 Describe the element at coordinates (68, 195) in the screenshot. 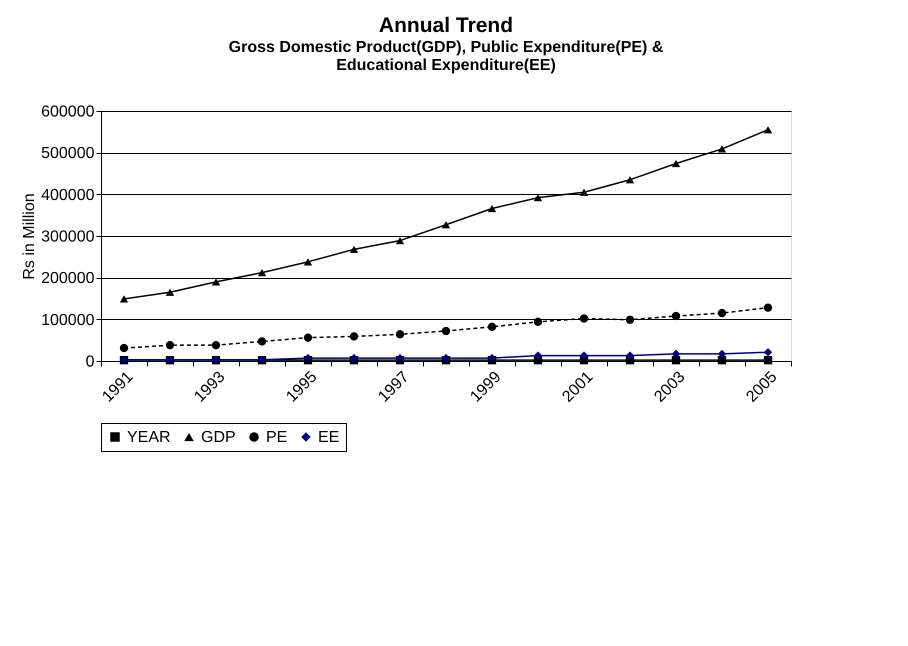

I see `y-tick-label: 400000` at that location.